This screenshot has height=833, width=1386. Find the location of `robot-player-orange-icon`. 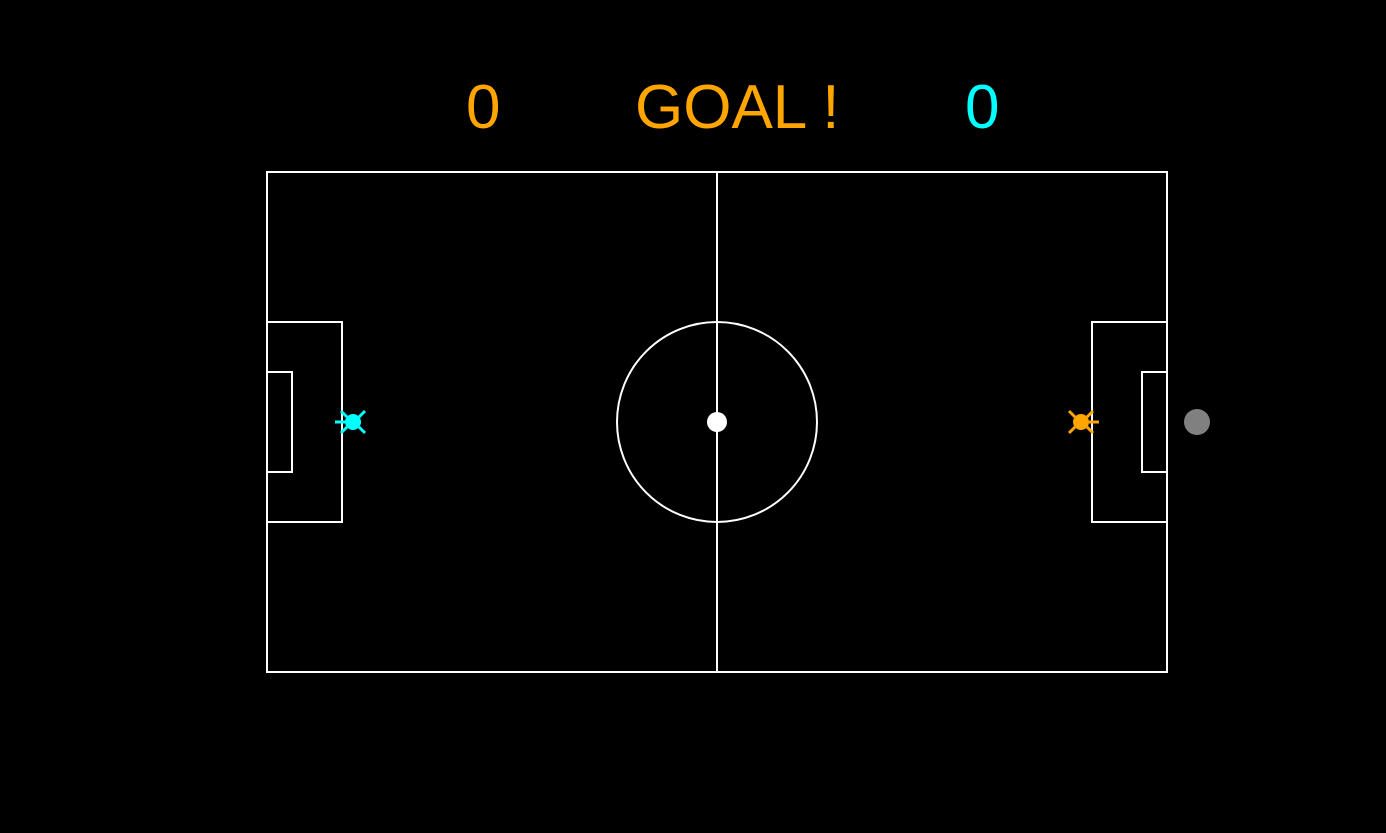

robot-player-orange-icon is located at coordinates (1083, 422).